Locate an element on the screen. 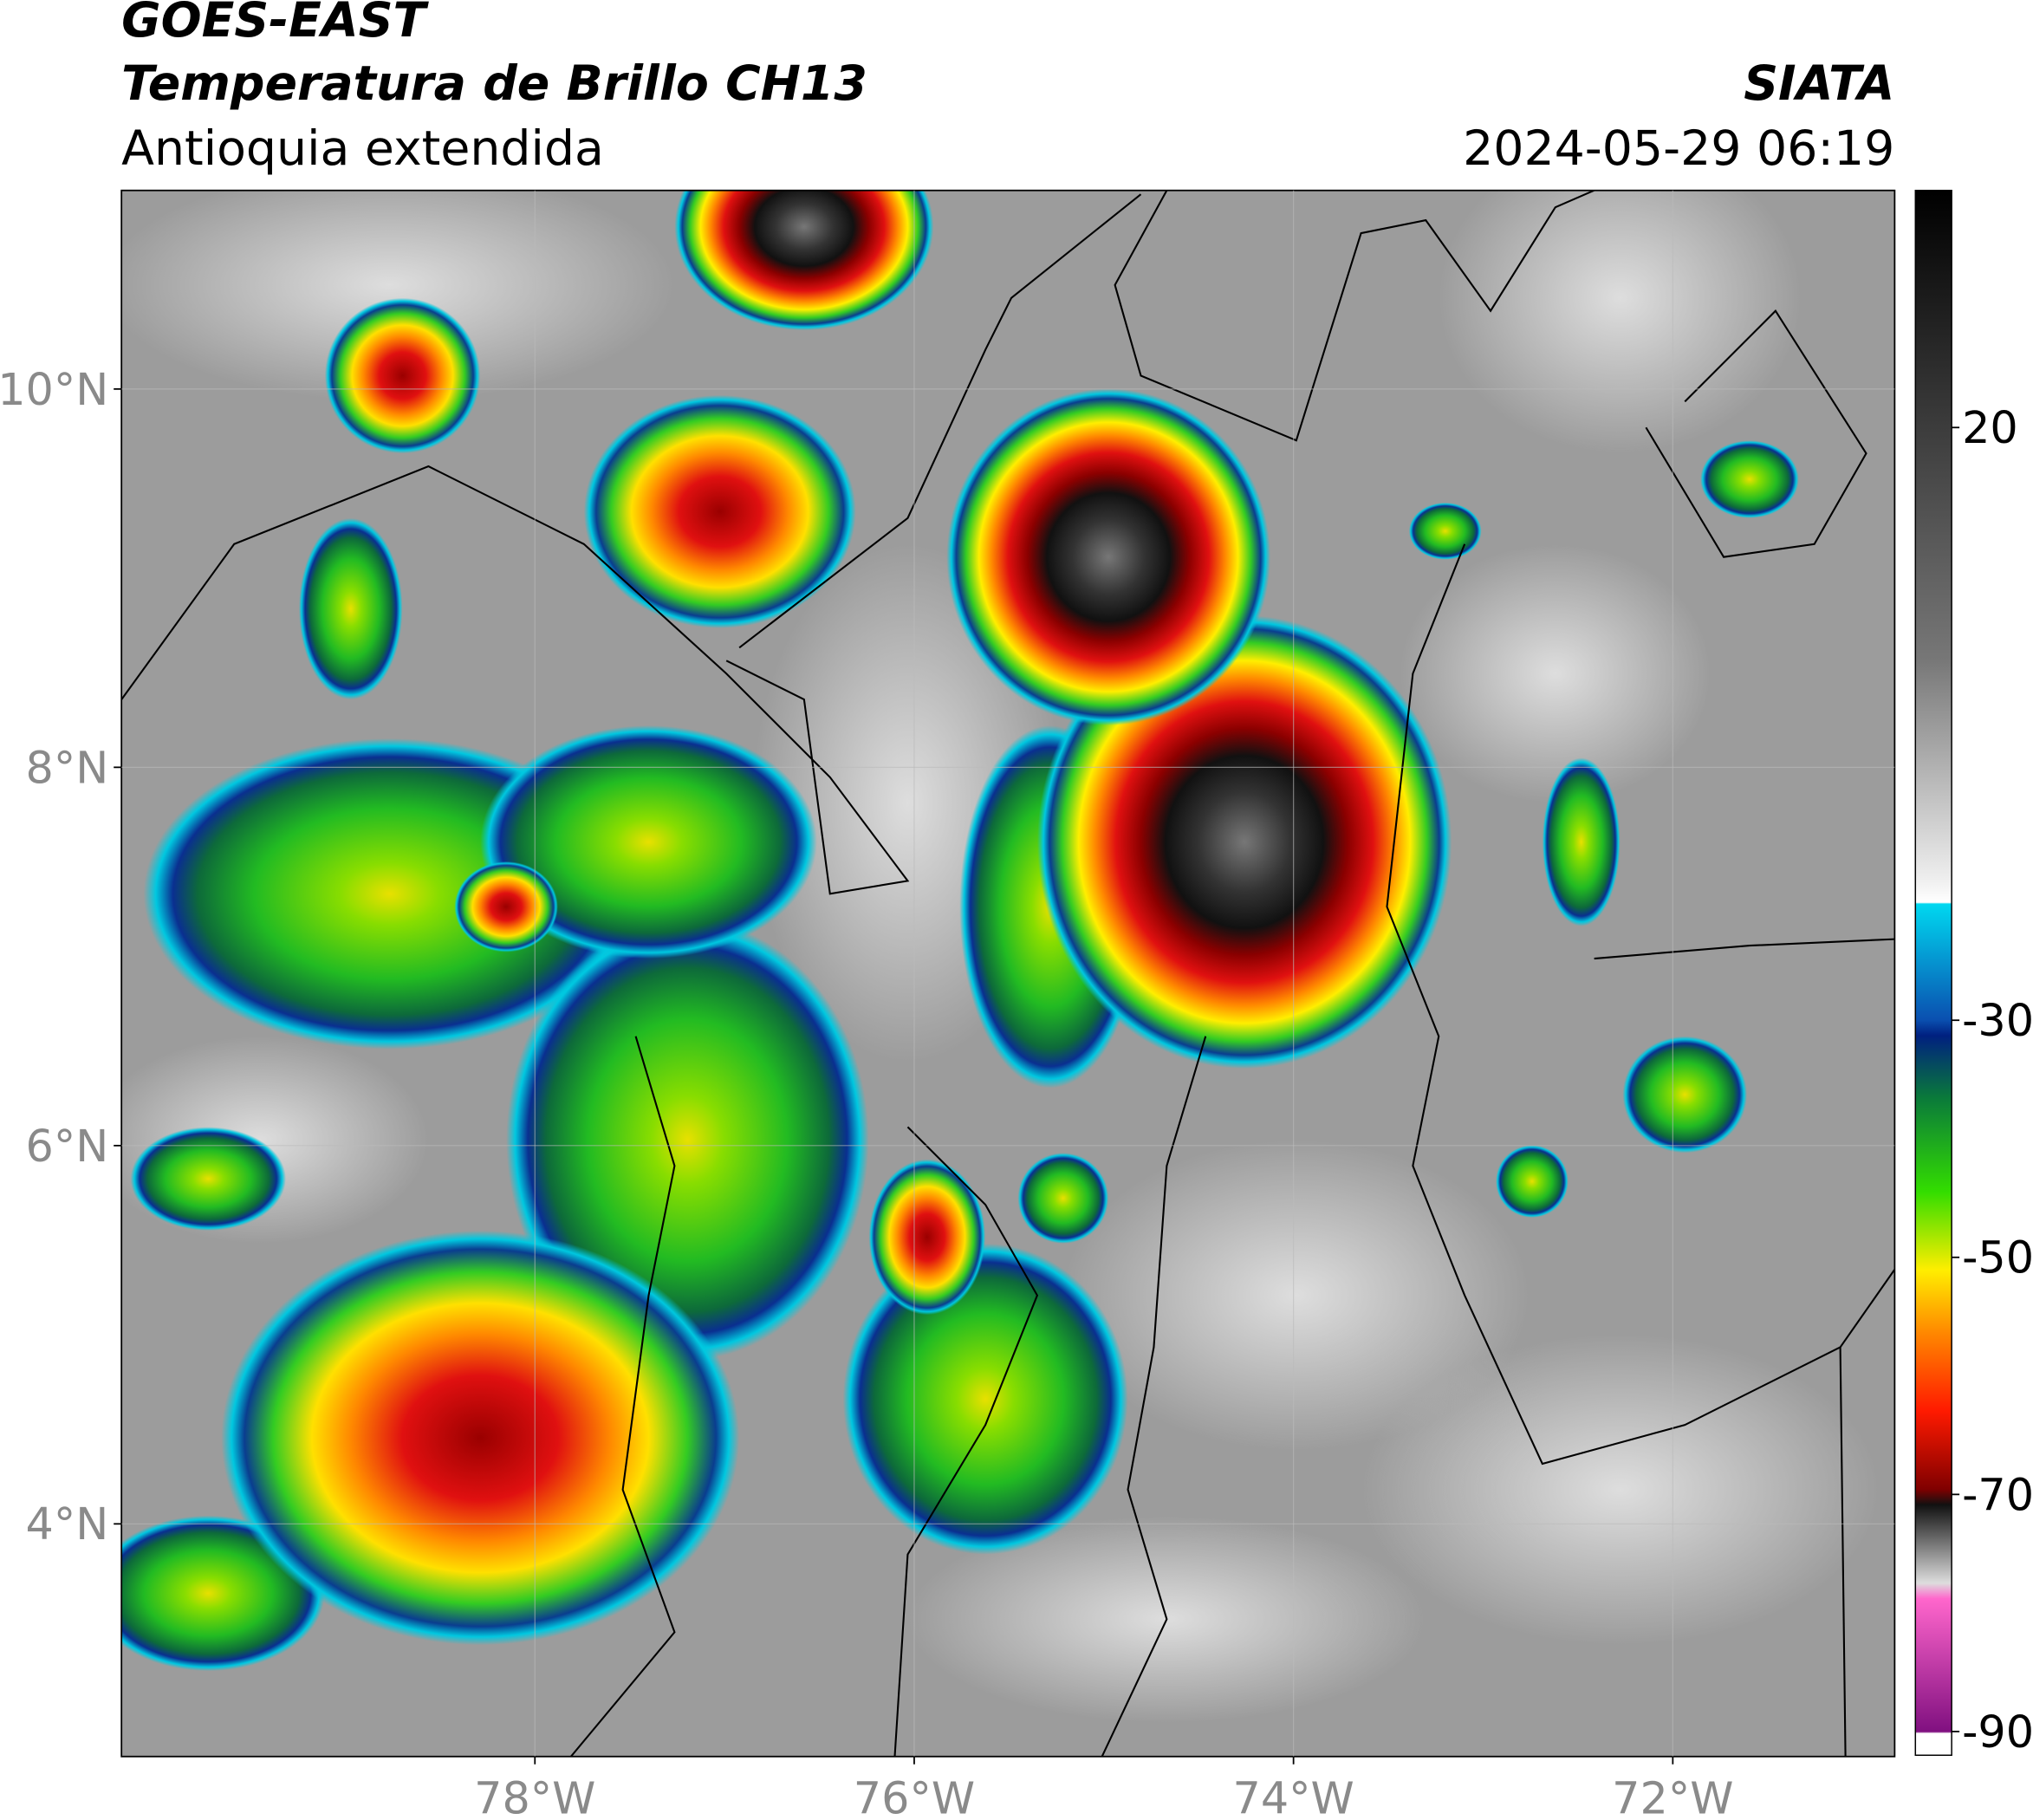 Image resolution: width=2033 pixels, height=1820 pixels. colorbar is located at coordinates (1933, 973).